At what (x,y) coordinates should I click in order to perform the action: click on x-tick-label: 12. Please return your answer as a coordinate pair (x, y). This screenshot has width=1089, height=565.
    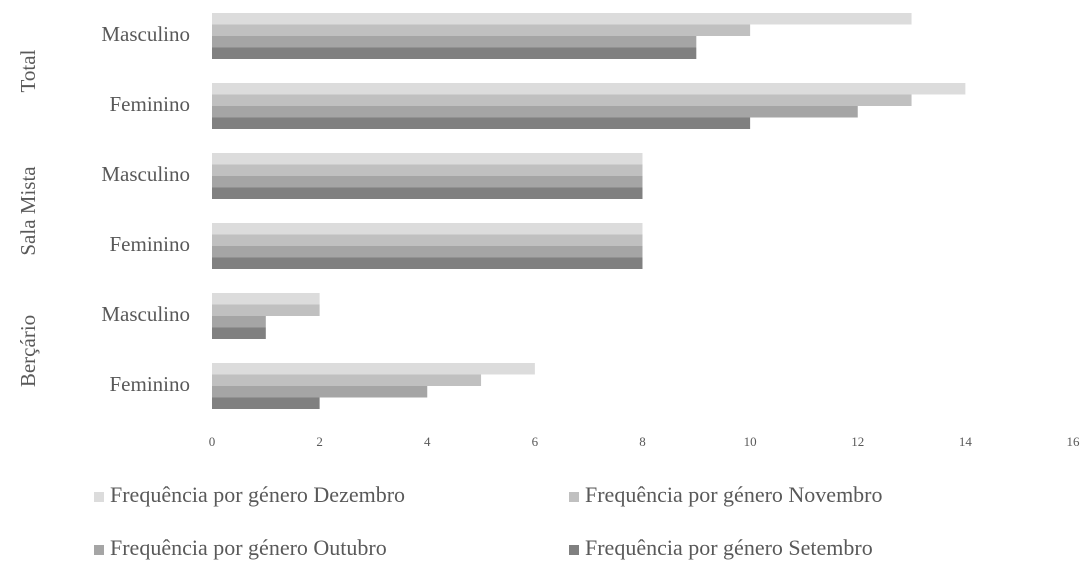
    Looking at the image, I should click on (857, 441).